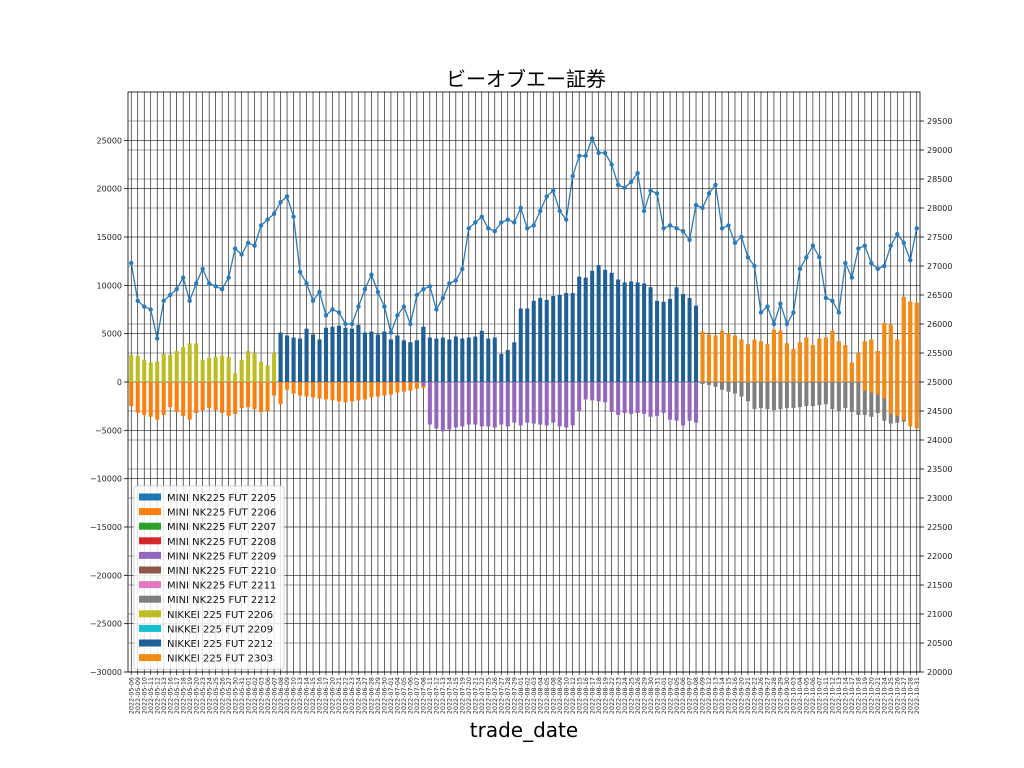  I want to click on y2-tick-label: 23500, so click(939, 469).